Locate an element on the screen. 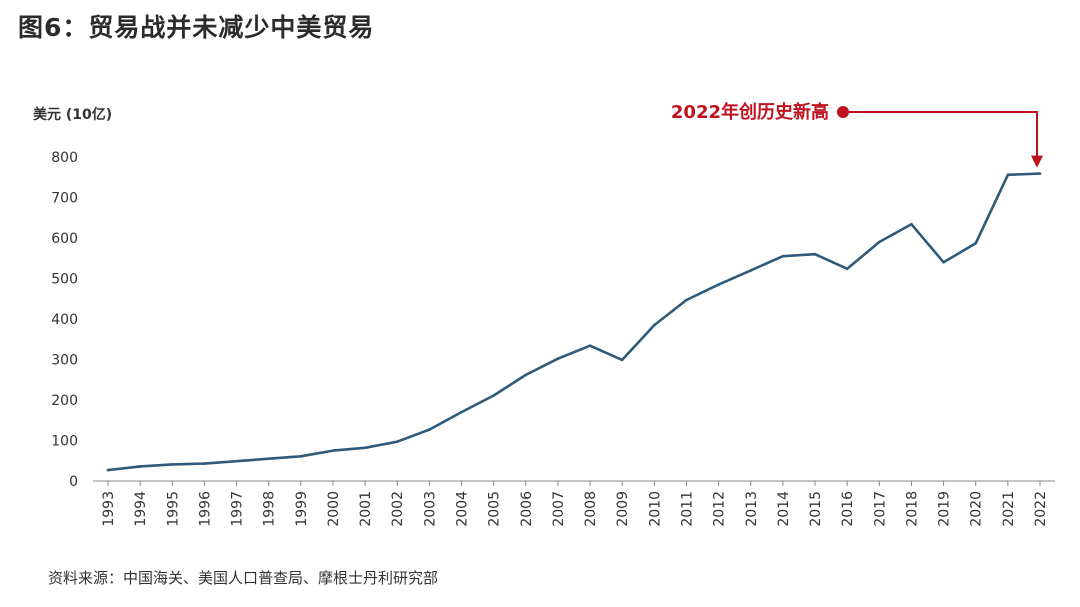 This screenshot has width=1080, height=607. x-tick-label: 2015 is located at coordinates (816, 509).